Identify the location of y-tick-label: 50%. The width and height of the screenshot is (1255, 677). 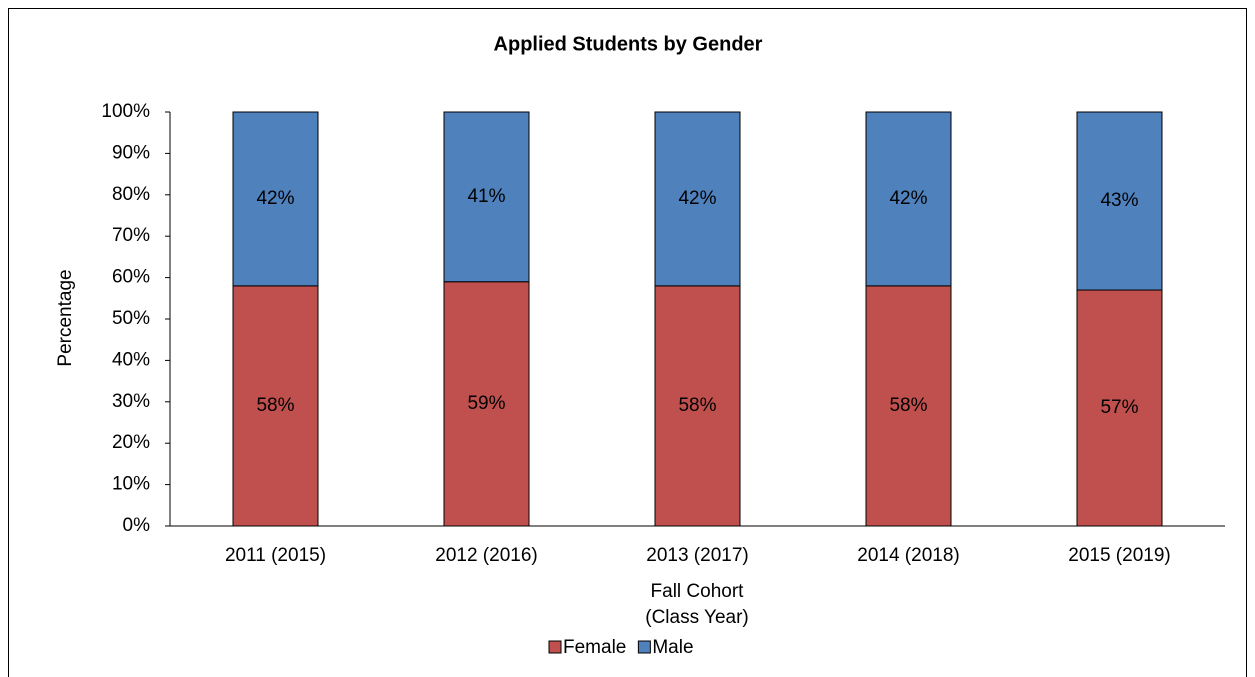
(131, 318).